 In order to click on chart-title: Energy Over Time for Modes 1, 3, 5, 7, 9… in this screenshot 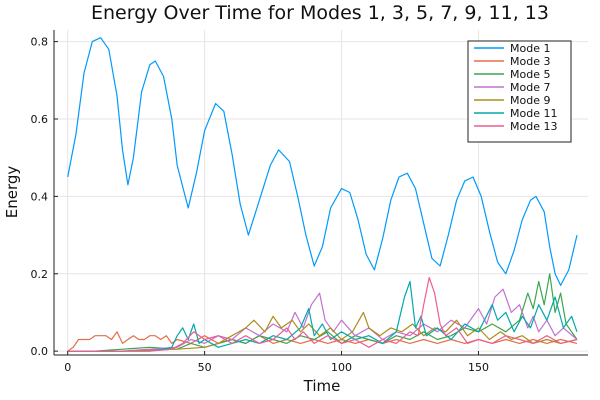, I will do `click(320, 13)`.